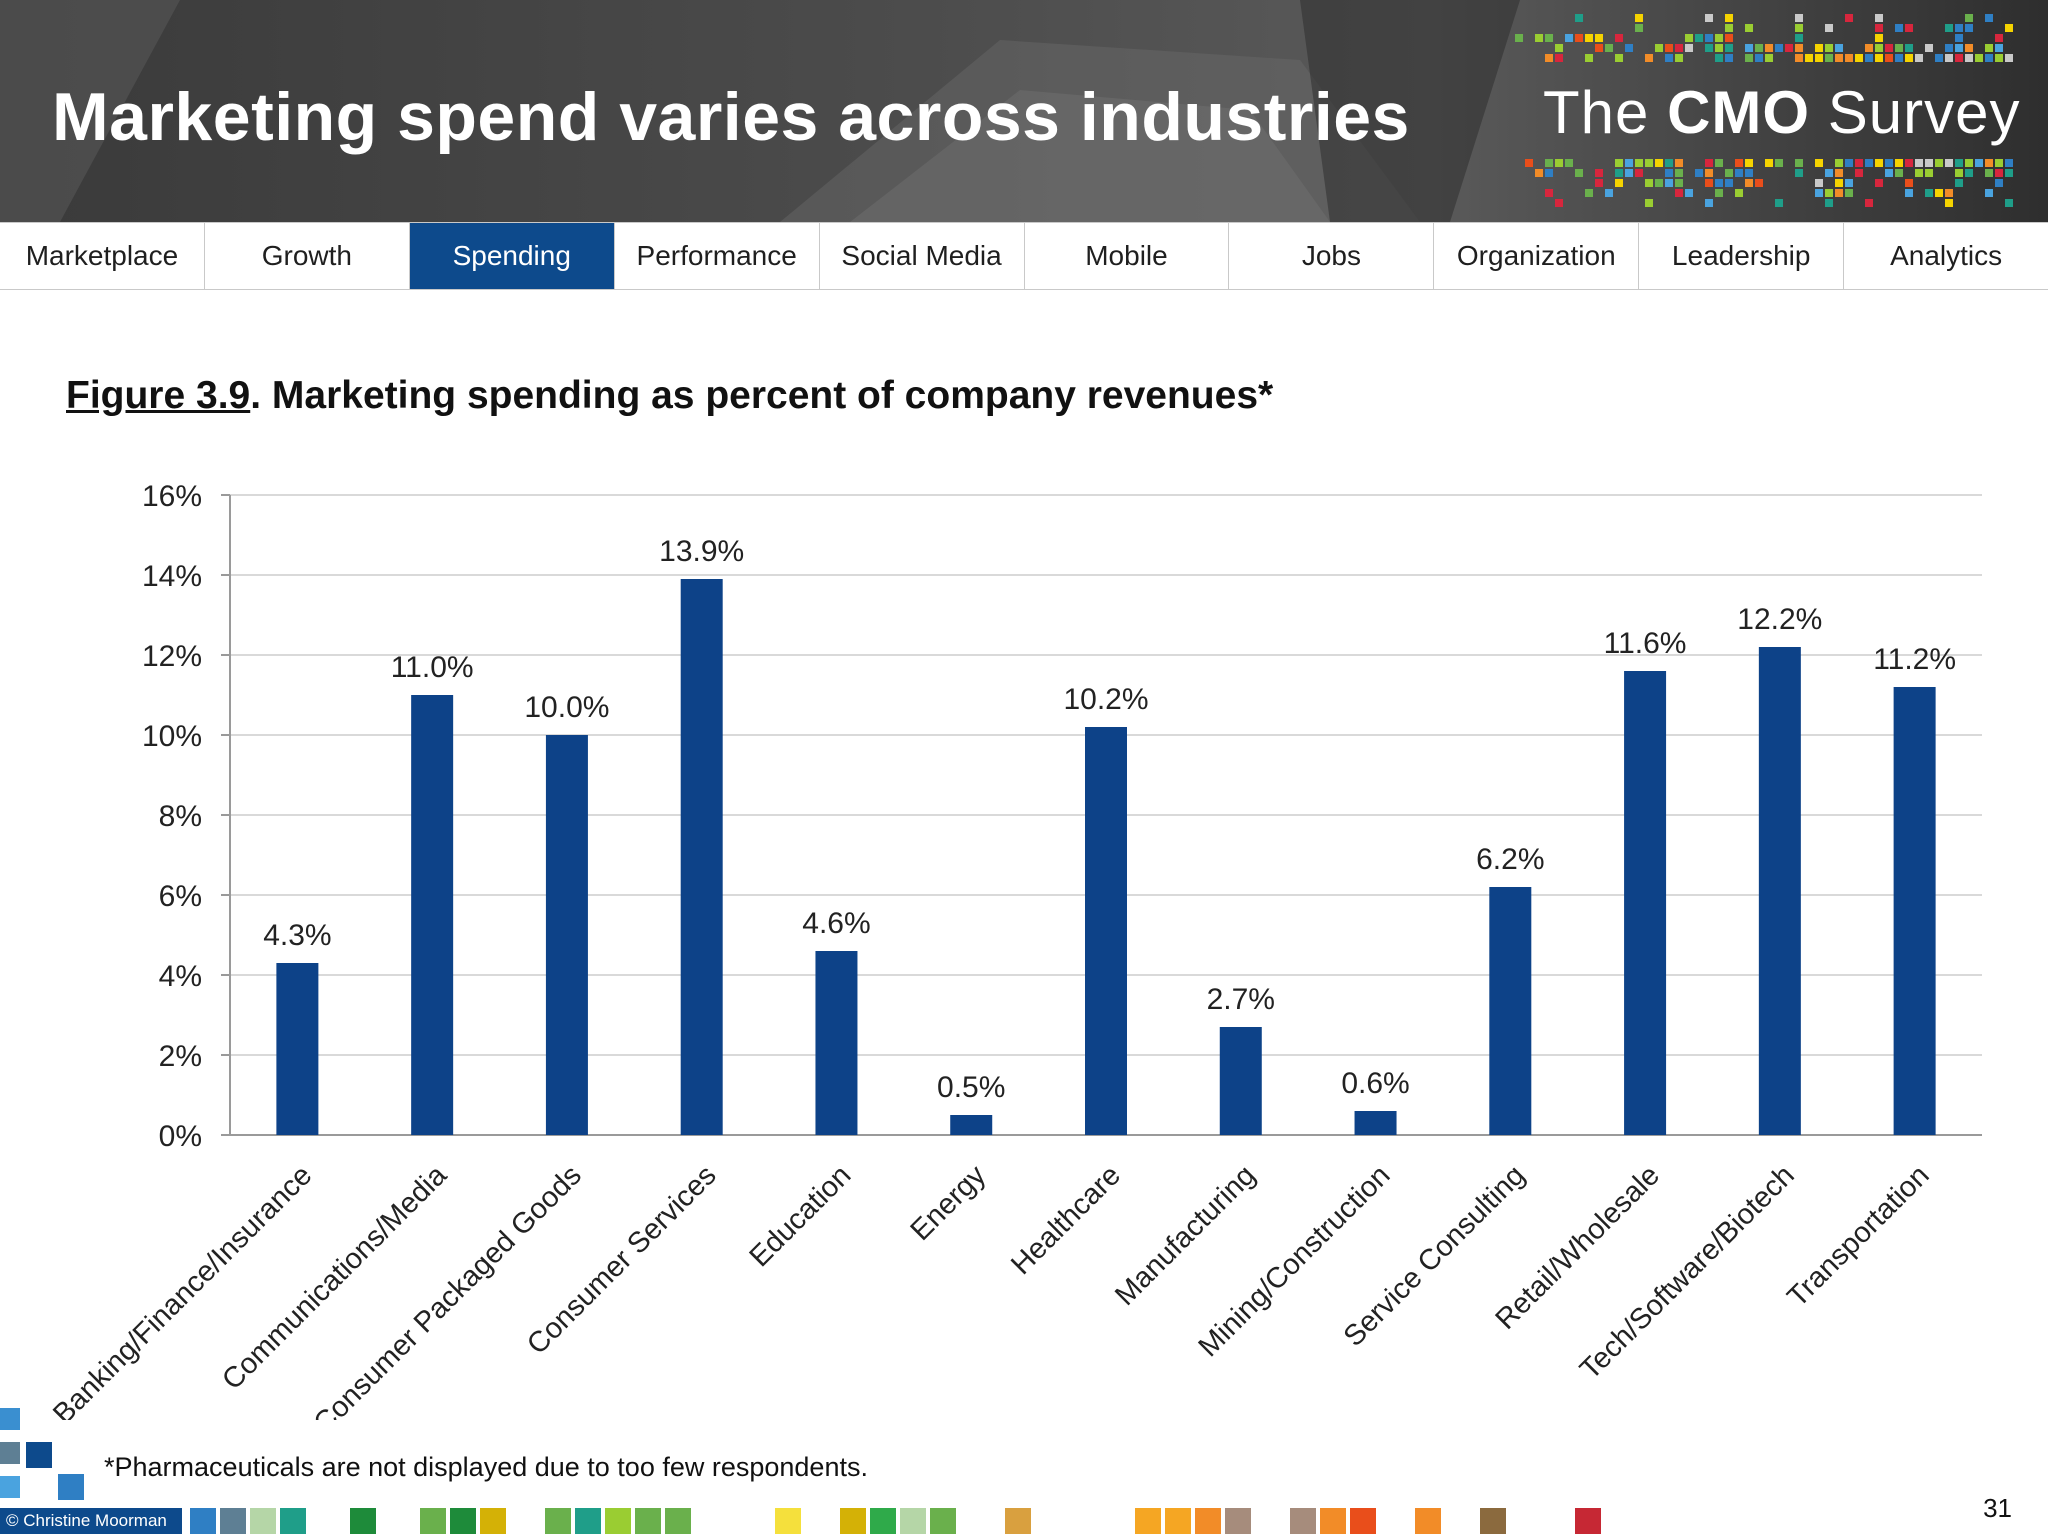 The width and height of the screenshot is (2048, 1536). Describe the element at coordinates (182, 1289) in the screenshot. I see `x-tick-label: Banking/Finance/Insurance` at that location.